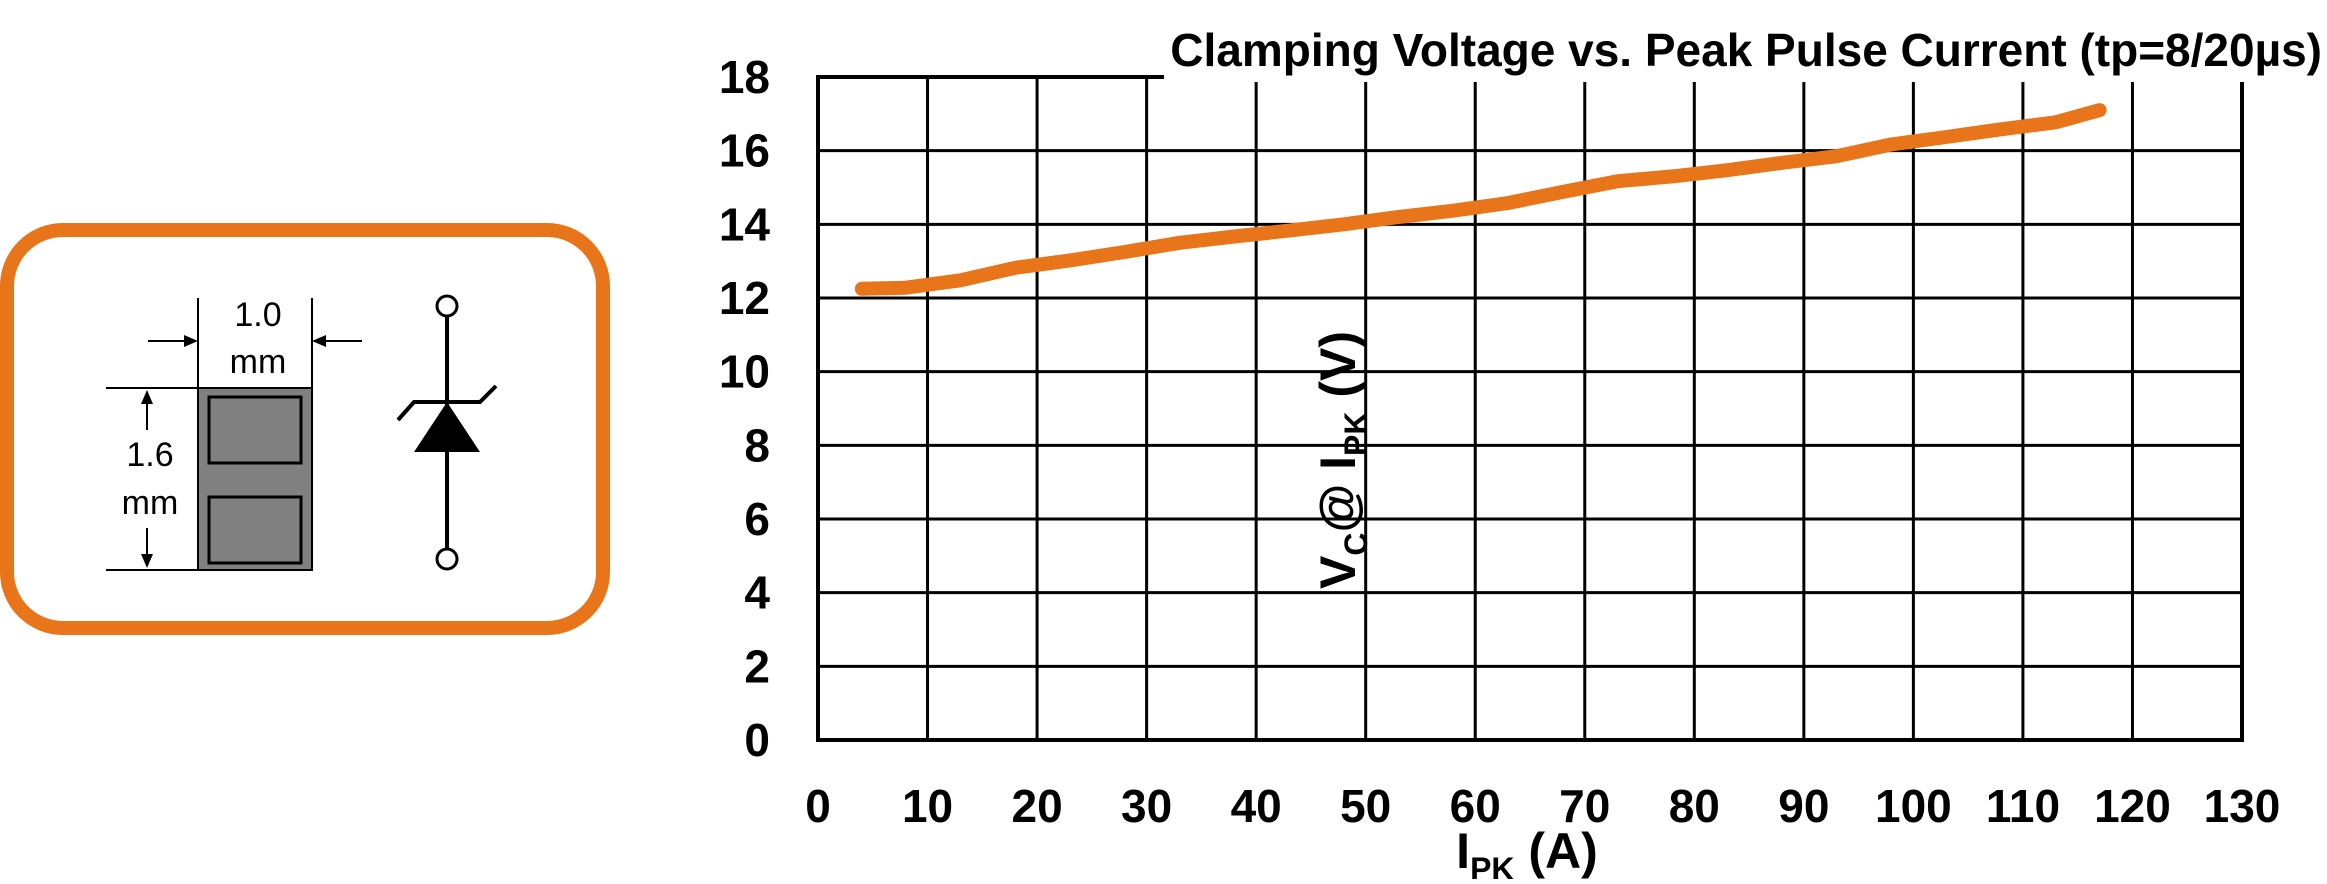 Image resolution: width=2327 pixels, height=884 pixels. Describe the element at coordinates (150, 503) in the screenshot. I see `height-dim-unit: mm` at that location.